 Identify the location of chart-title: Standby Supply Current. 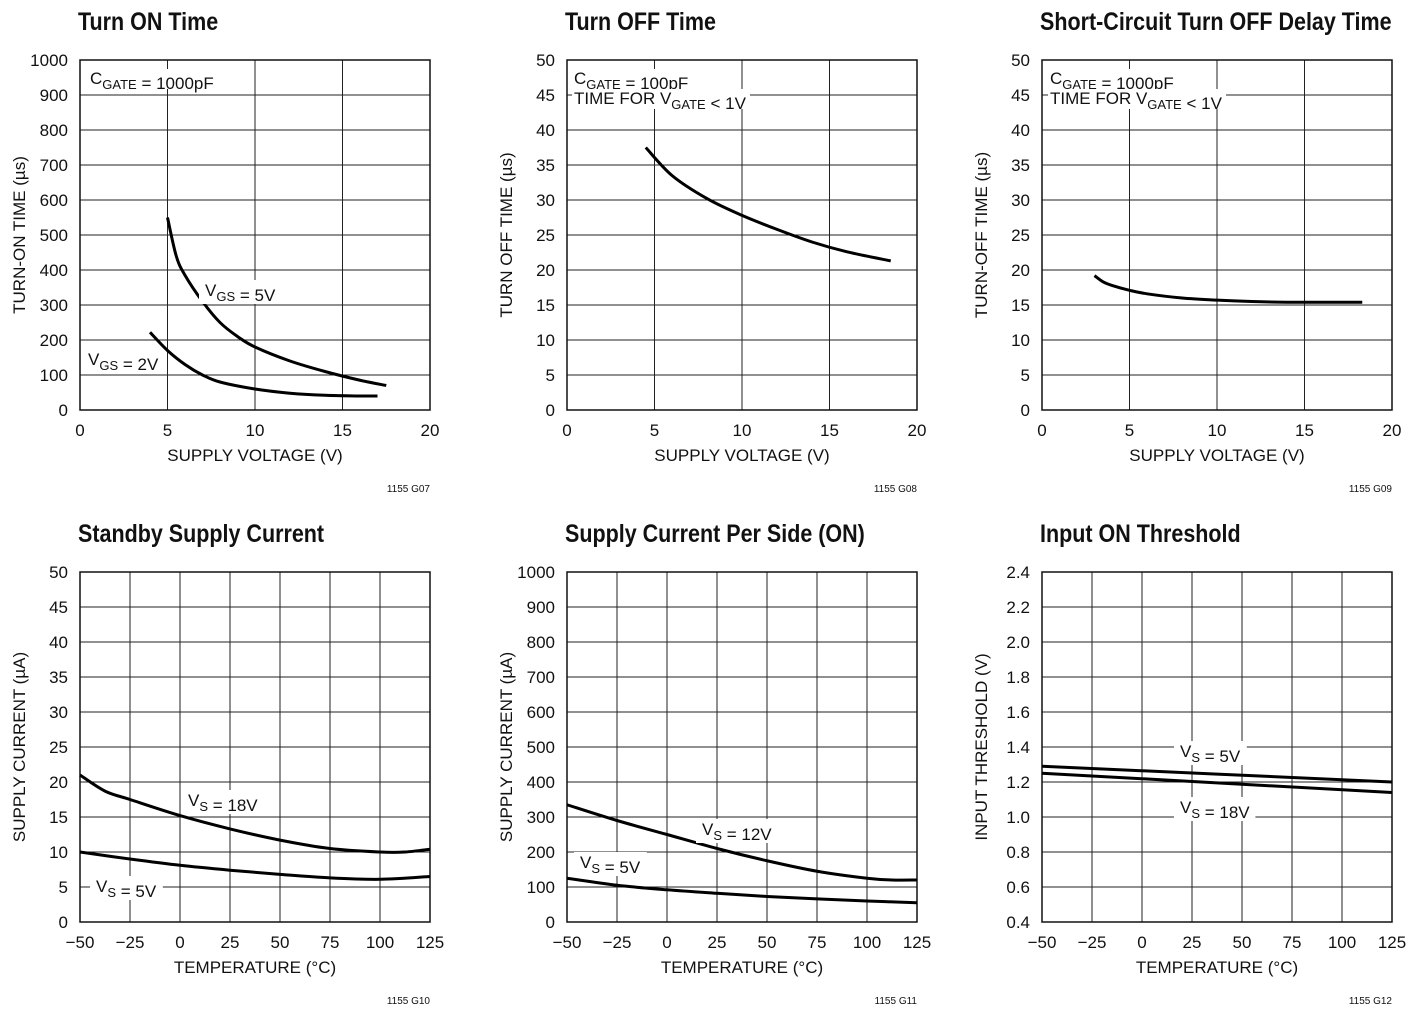
(201, 534).